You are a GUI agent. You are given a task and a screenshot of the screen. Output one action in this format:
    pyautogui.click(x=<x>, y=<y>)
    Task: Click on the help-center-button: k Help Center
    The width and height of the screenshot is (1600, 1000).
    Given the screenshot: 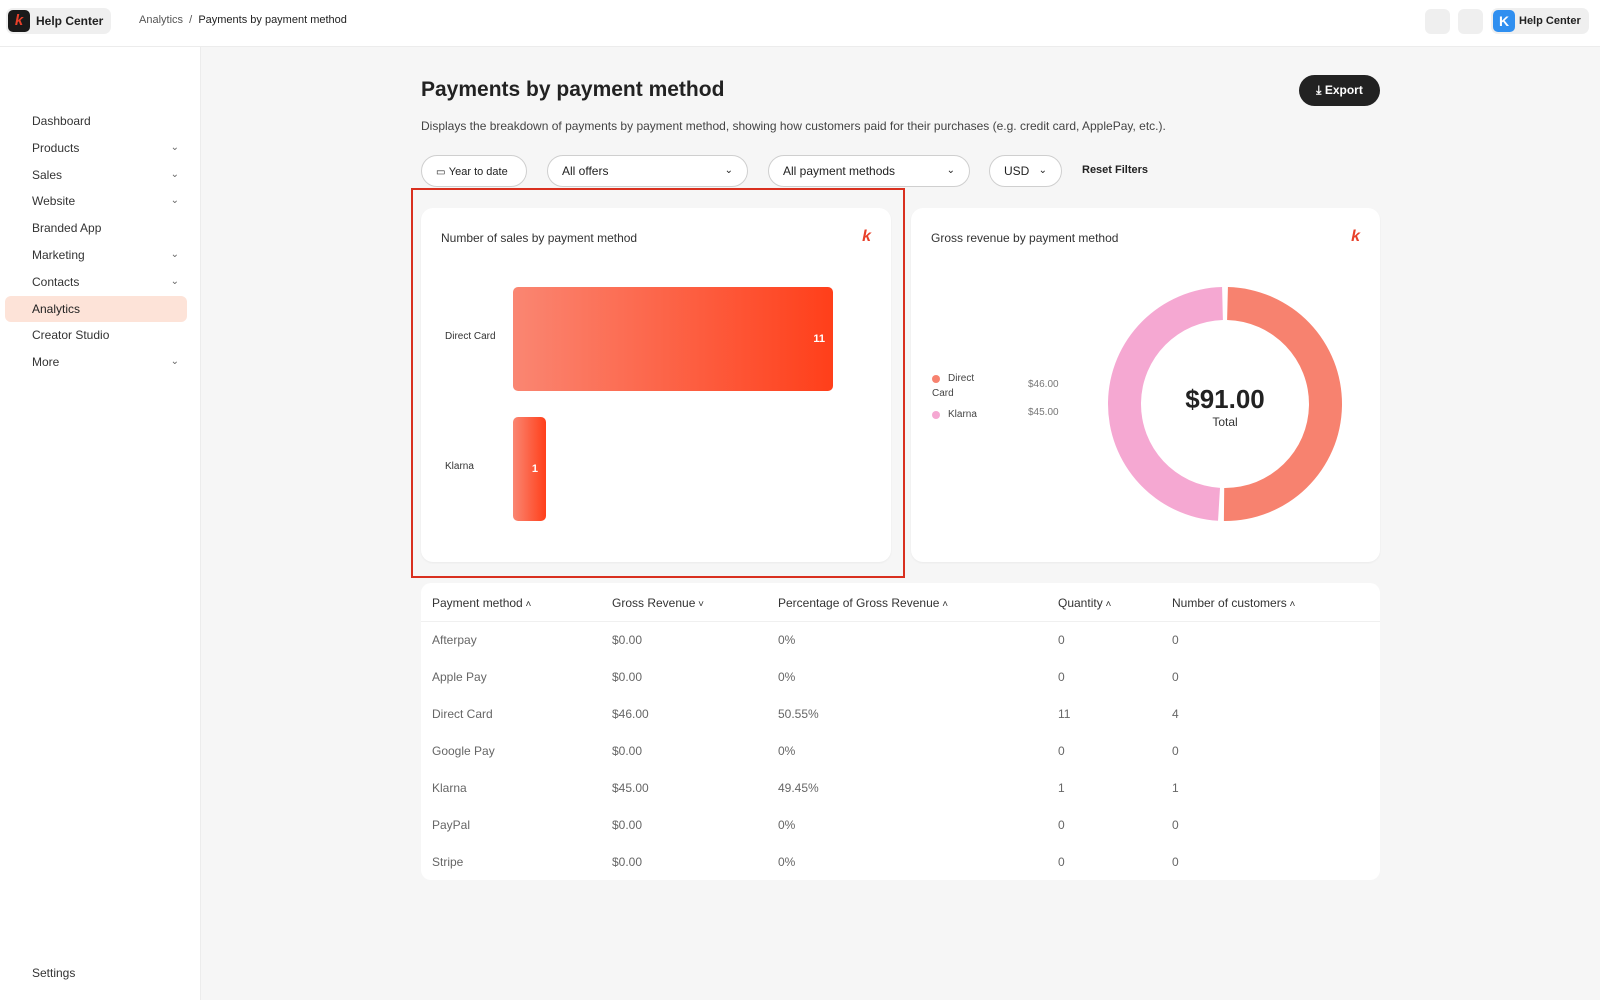 What is the action you would take?
    pyautogui.click(x=59, y=21)
    